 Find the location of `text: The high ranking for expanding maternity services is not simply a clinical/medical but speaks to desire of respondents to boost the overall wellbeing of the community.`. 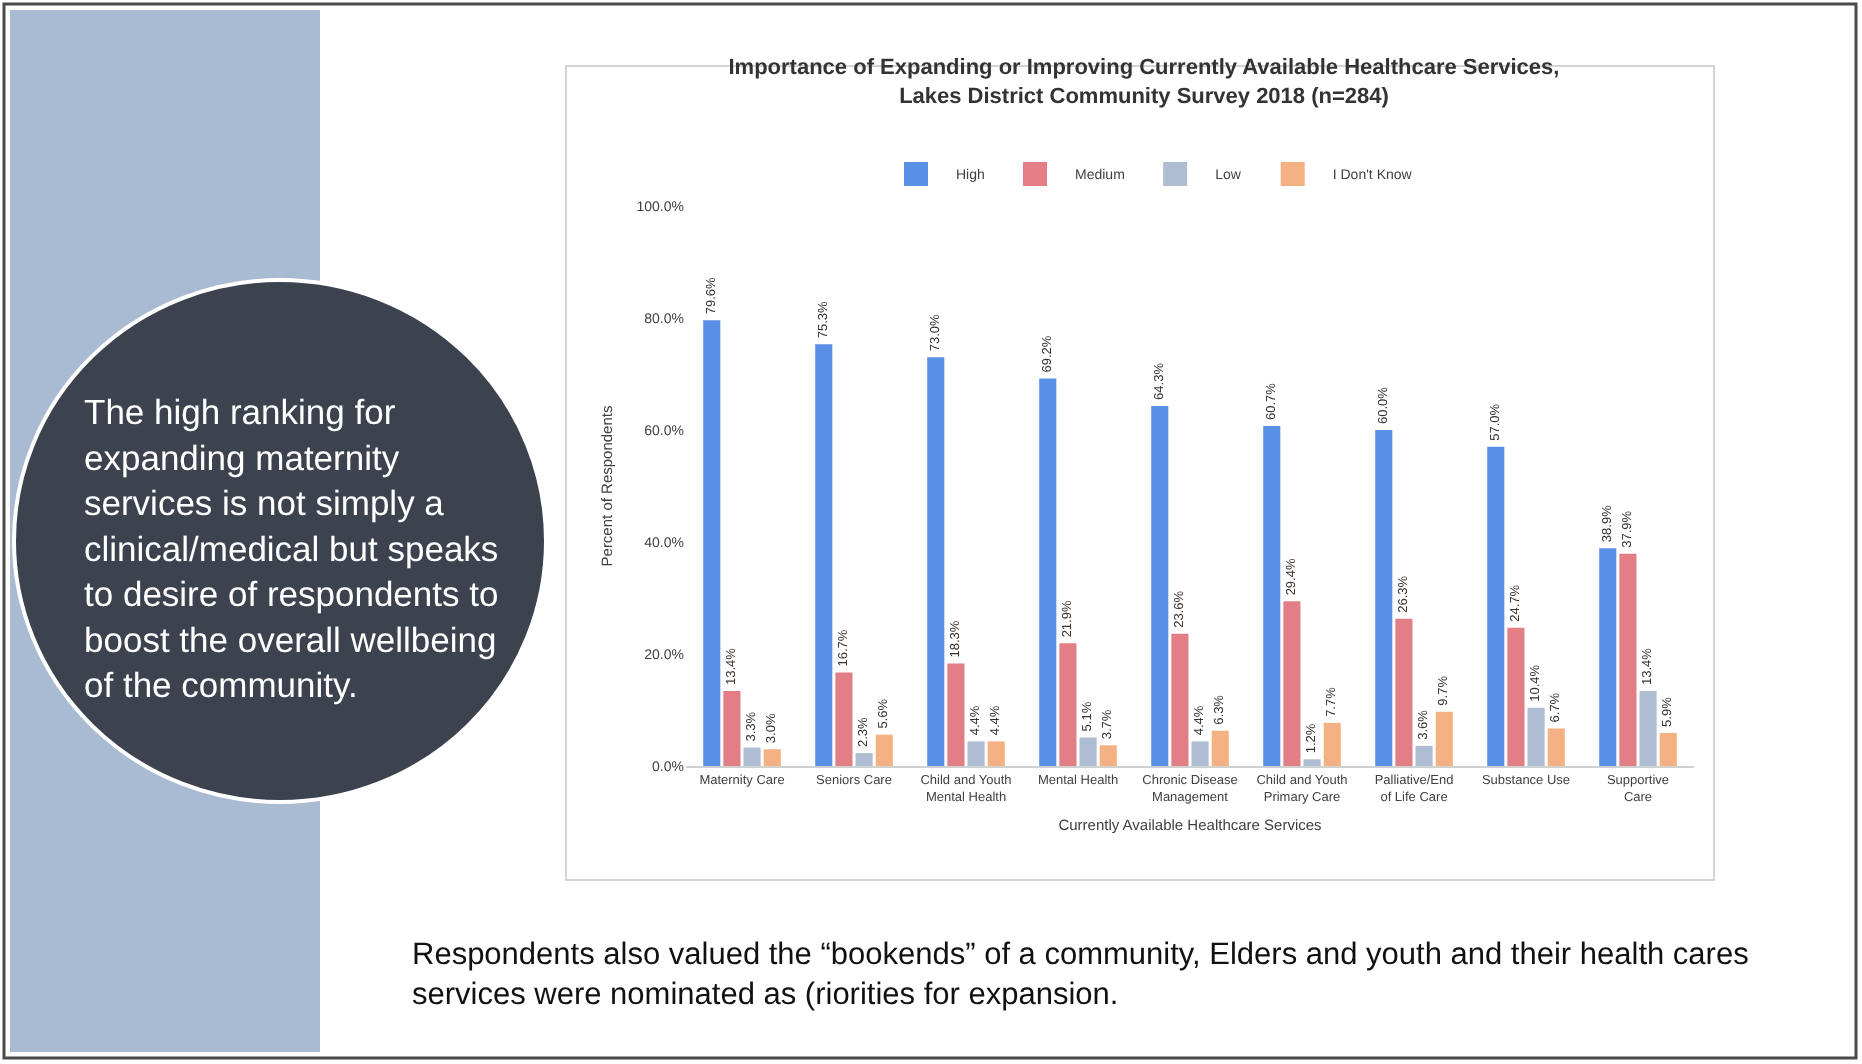

text: The high ranking for expanding maternity services is not simply a clinical/medical but speaks to desire of respondents to boost the overall wellbeing of the community. is located at coordinates (291, 548).